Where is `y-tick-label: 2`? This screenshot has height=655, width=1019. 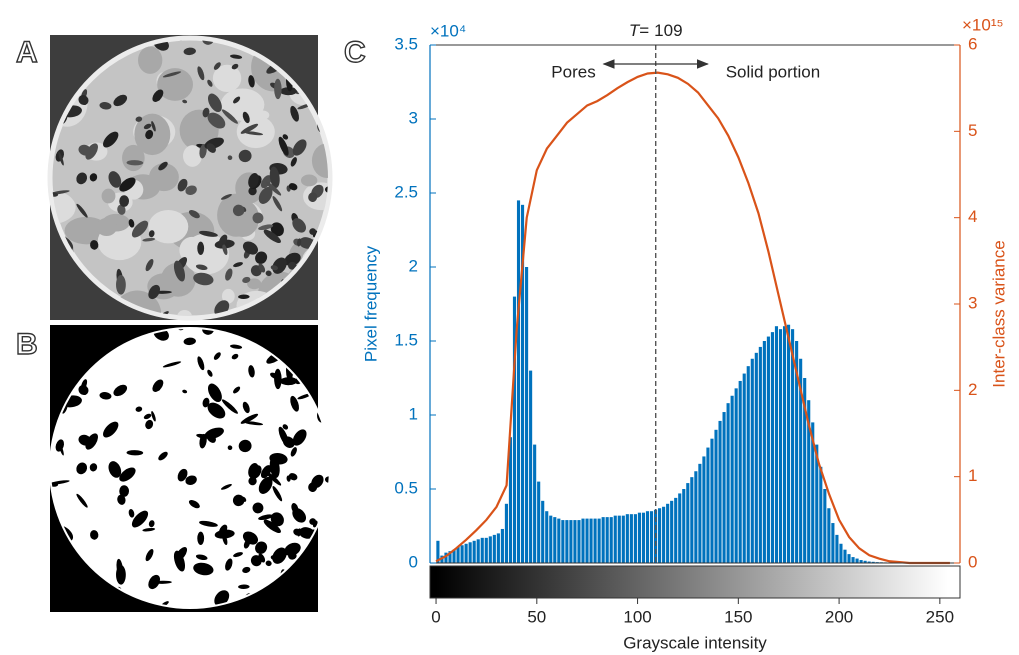
y-tick-label: 2 is located at coordinates (413, 265).